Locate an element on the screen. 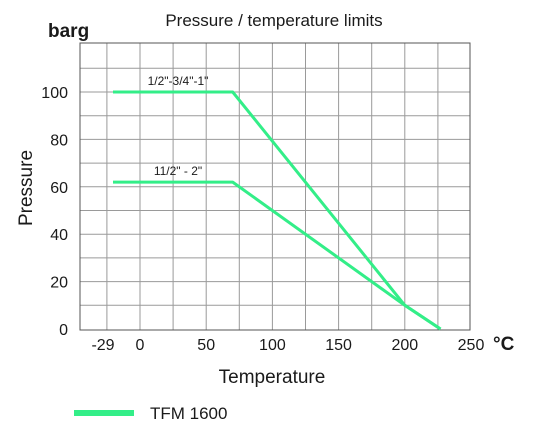  y-axis-unit: barg is located at coordinates (68, 31).